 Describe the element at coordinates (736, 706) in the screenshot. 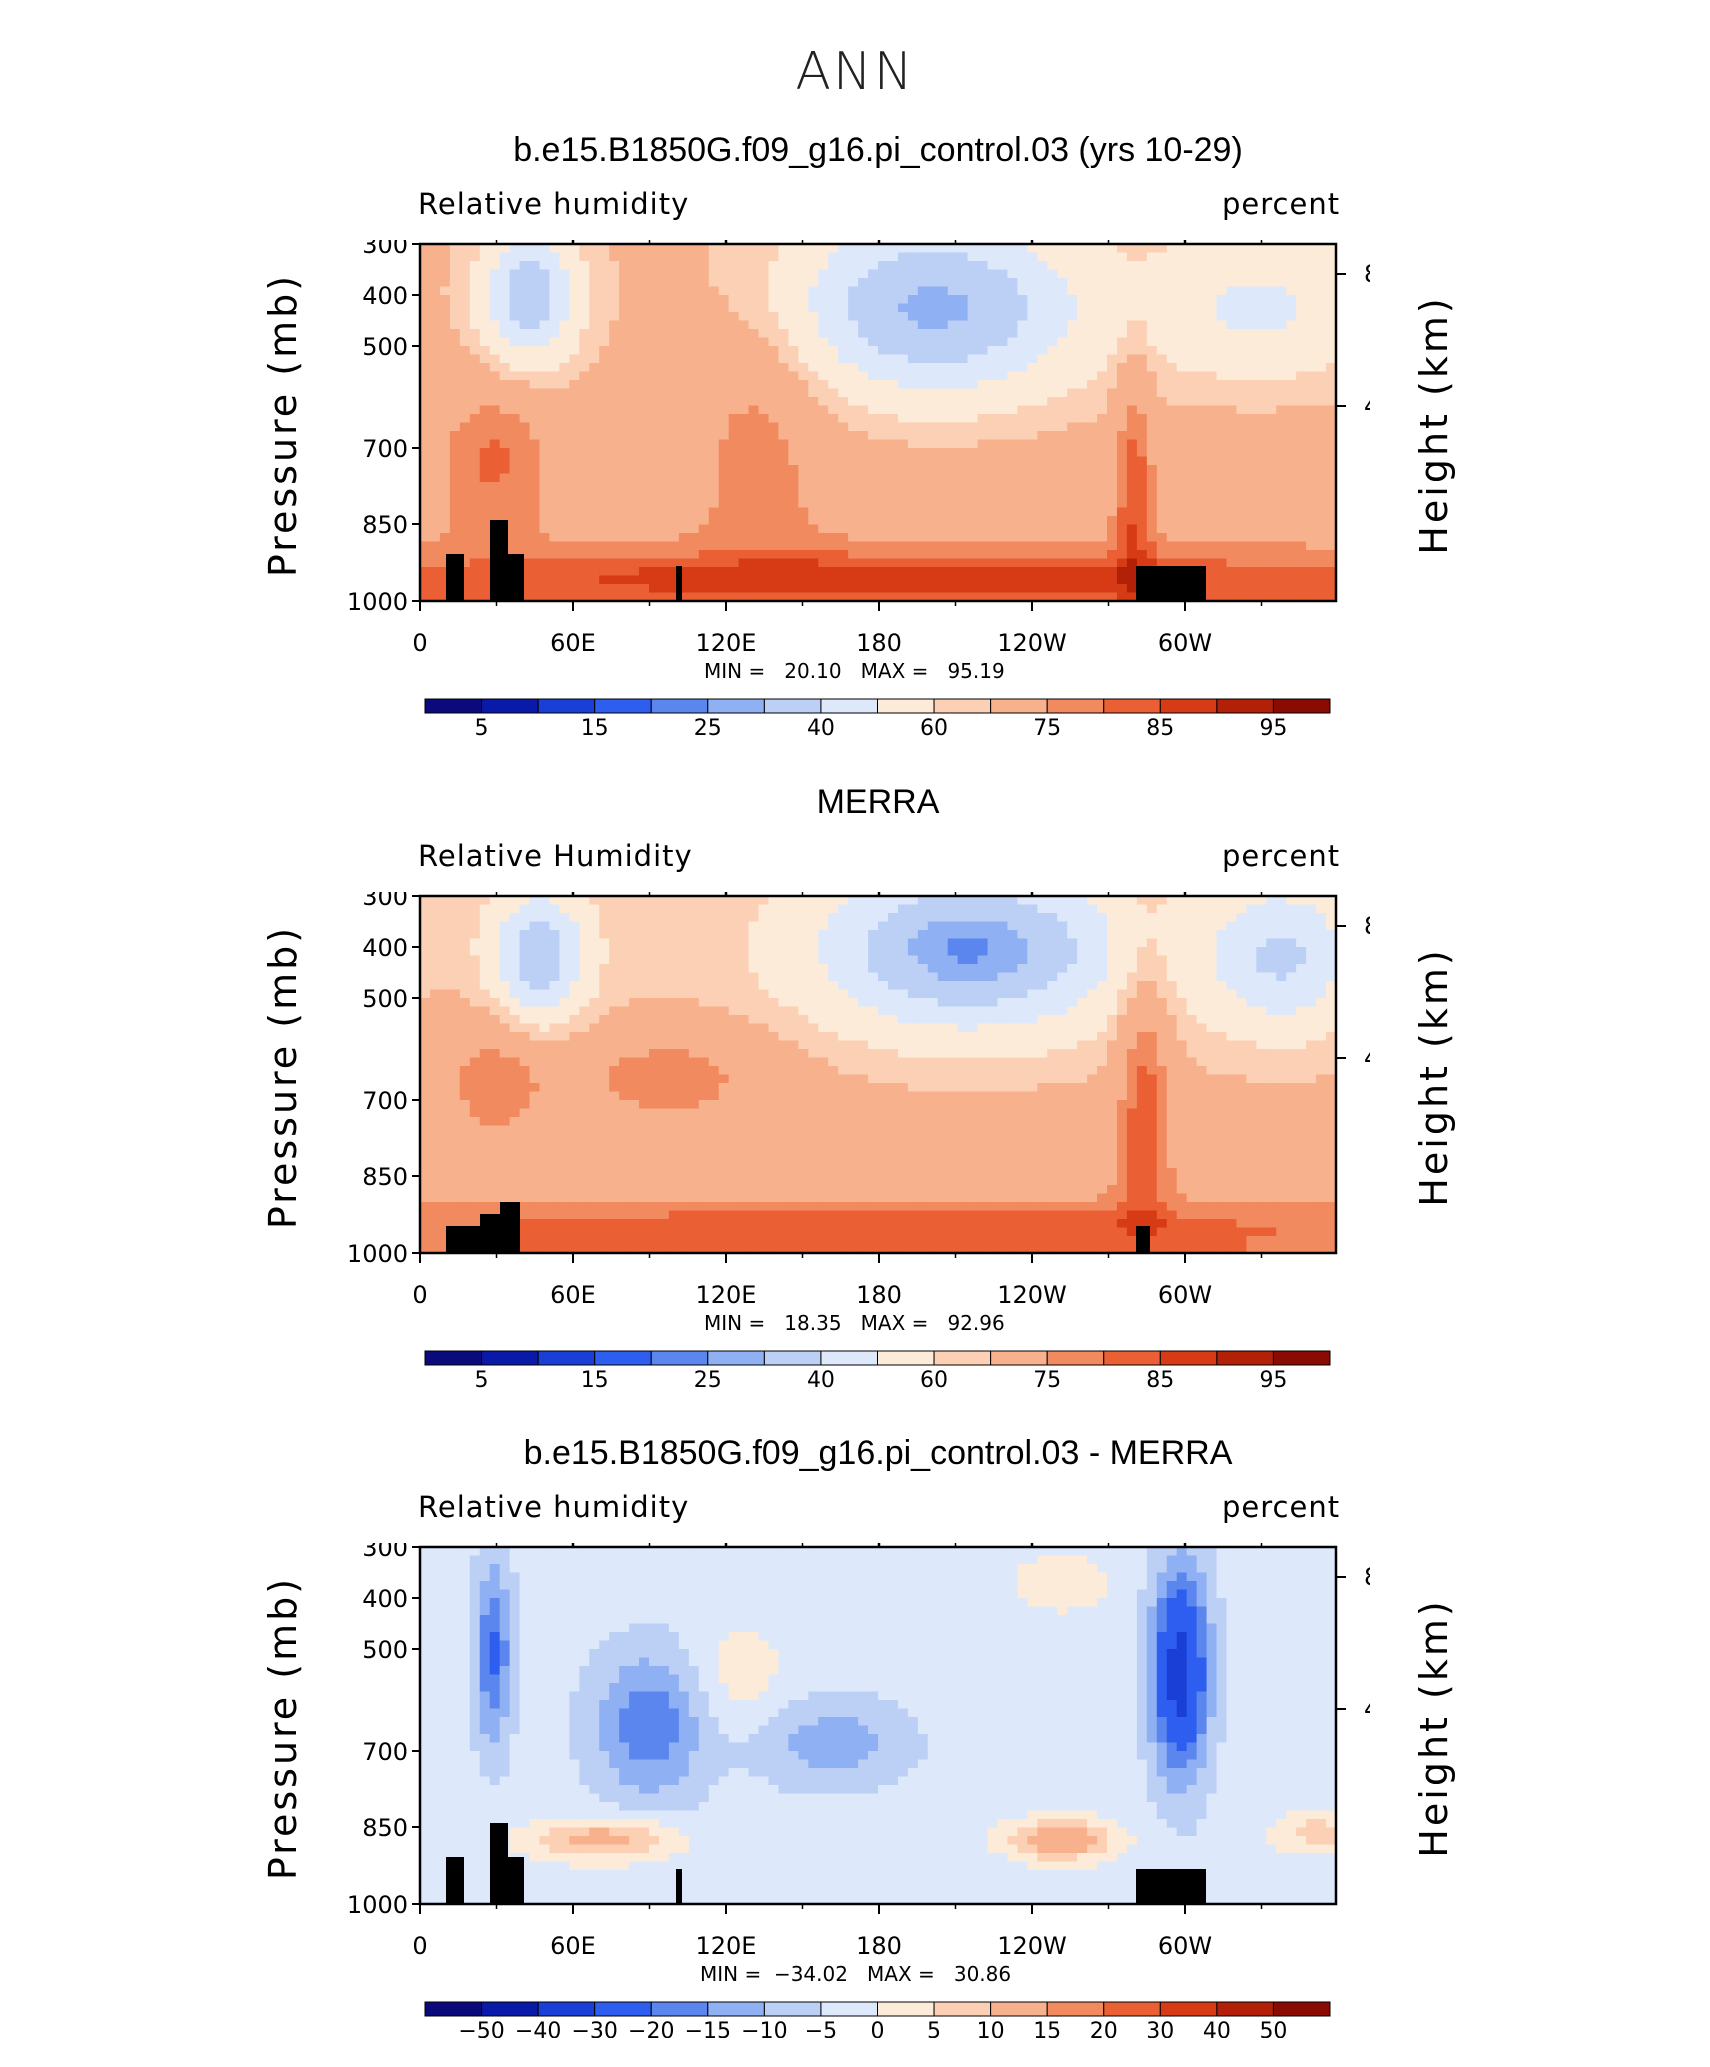

I see `colorbar-swatch` at that location.